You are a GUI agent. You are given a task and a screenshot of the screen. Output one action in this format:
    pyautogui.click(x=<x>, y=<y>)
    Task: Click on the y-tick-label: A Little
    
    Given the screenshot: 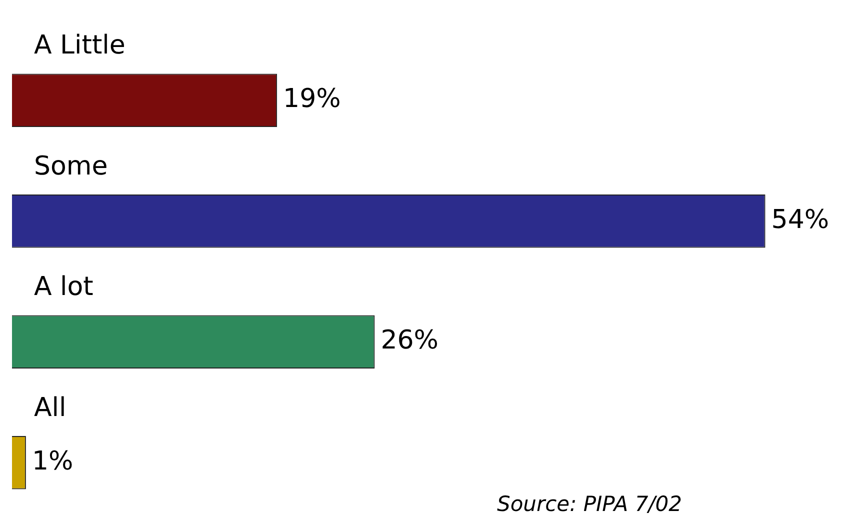 What is the action you would take?
    pyautogui.click(x=80, y=45)
    